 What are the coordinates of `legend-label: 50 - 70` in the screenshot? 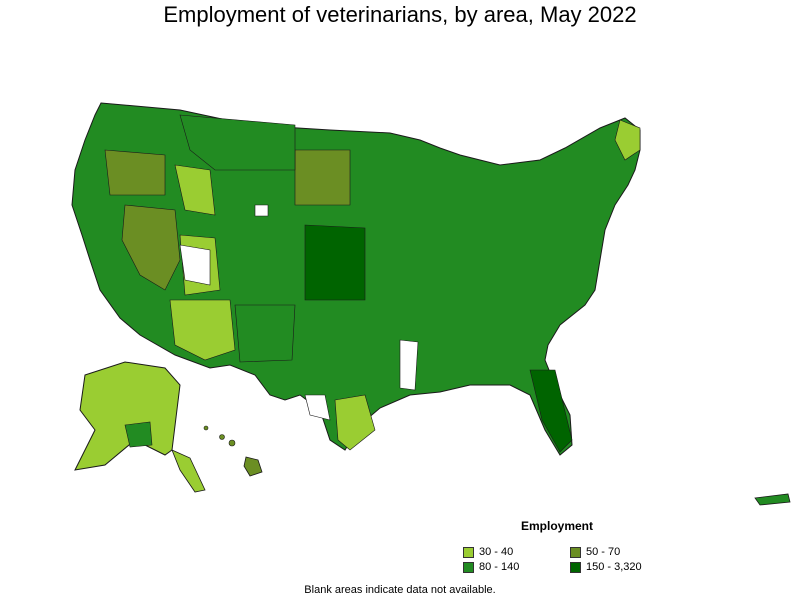 It's located at (603, 552).